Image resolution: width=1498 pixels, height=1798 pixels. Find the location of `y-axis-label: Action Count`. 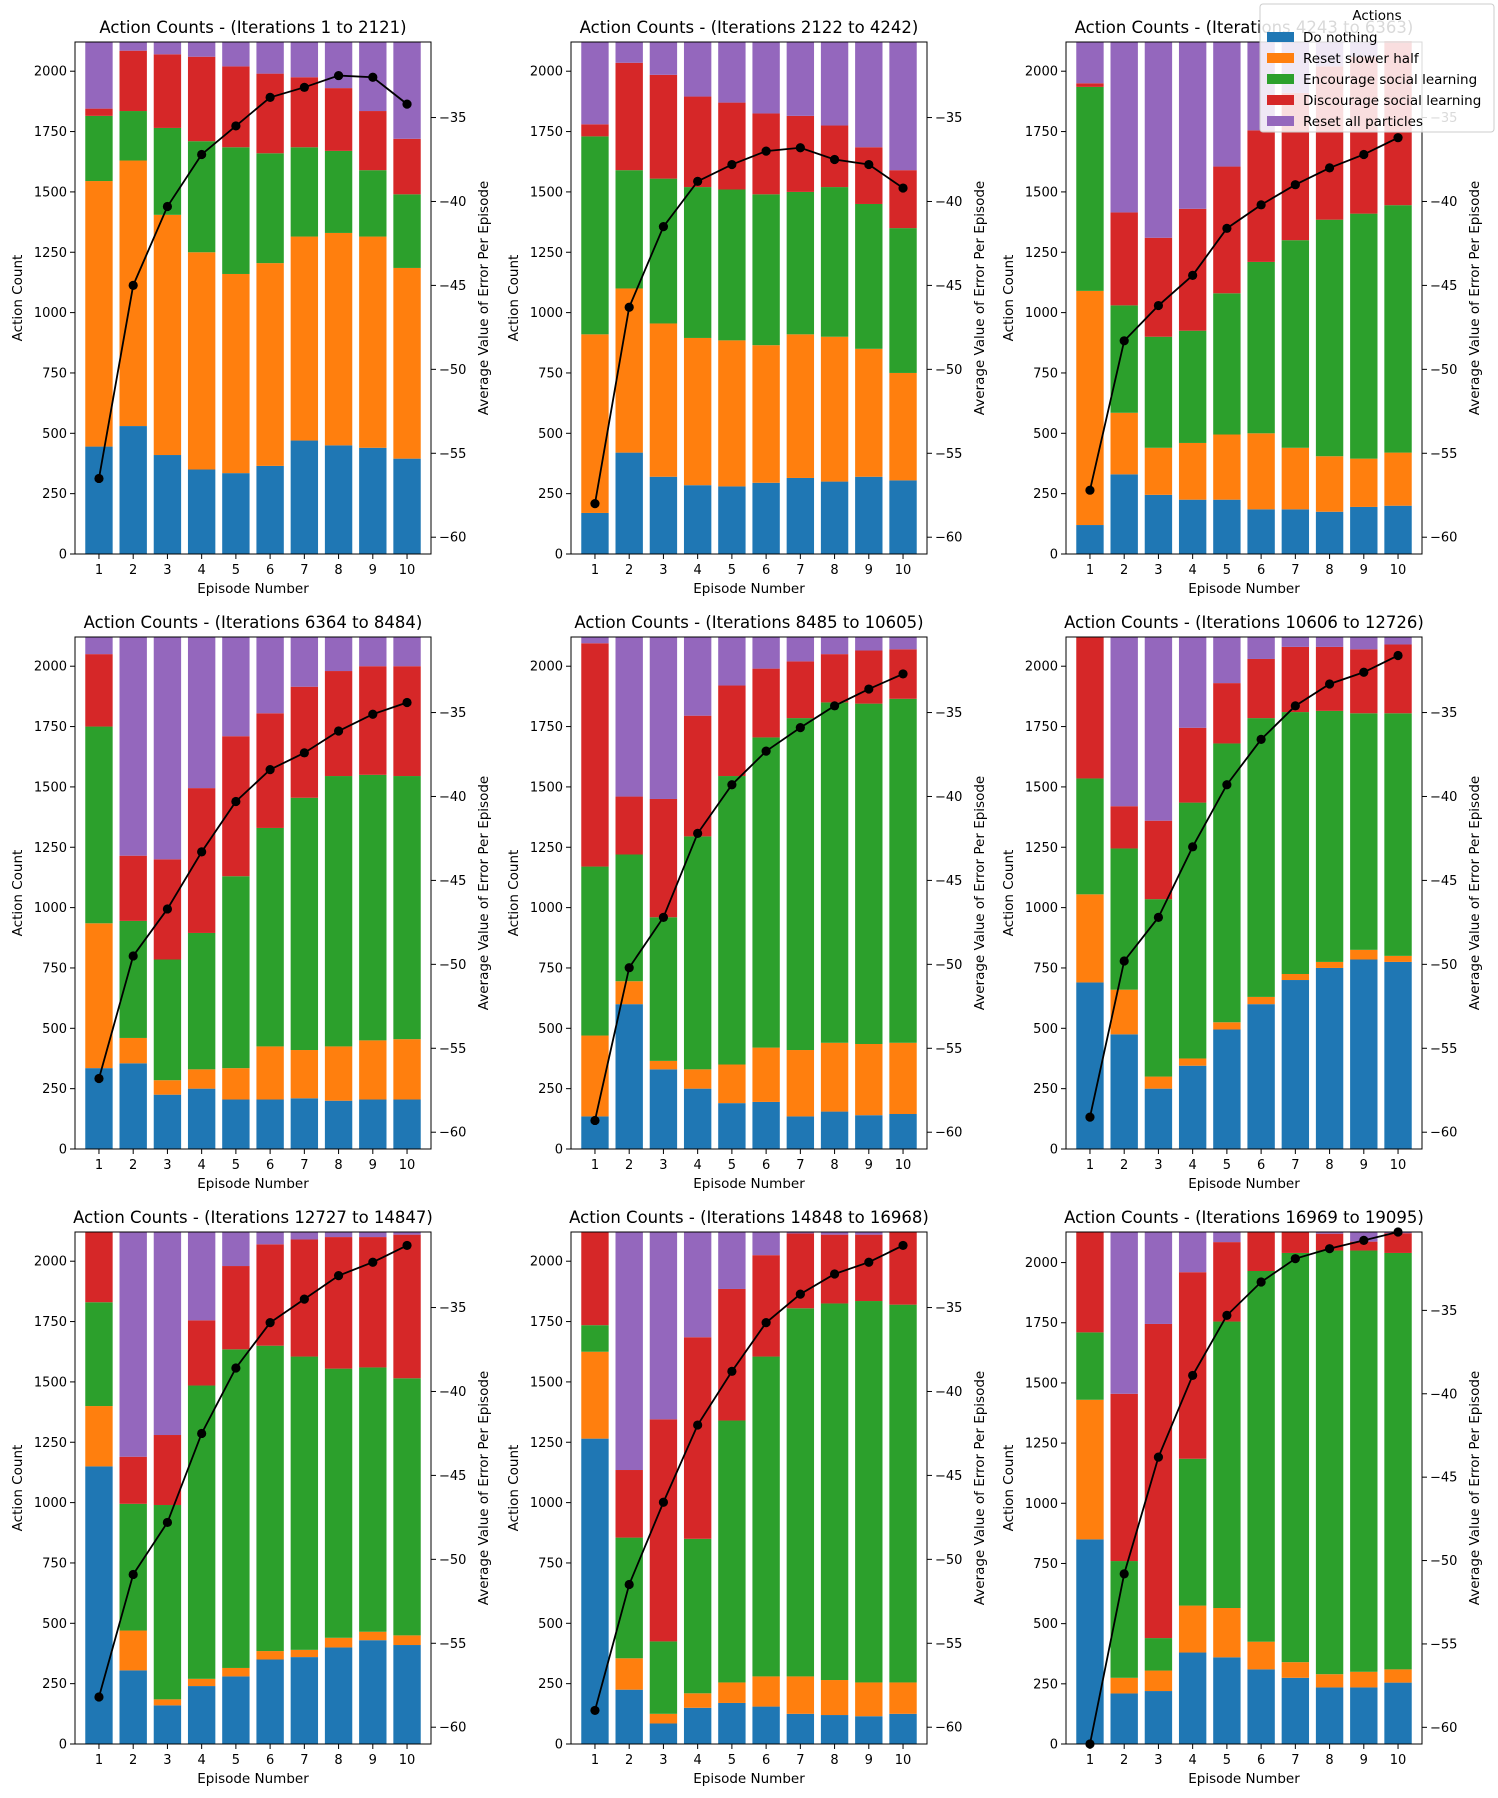

y-axis-label: Action Count is located at coordinates (18, 893).